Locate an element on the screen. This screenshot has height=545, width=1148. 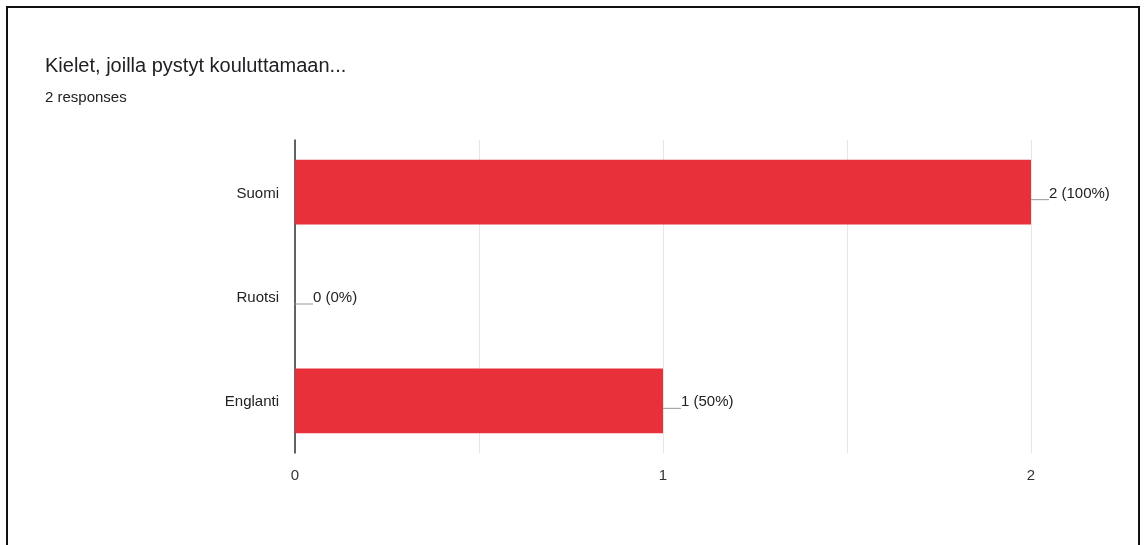
x-tick-label: 2 is located at coordinates (1031, 474).